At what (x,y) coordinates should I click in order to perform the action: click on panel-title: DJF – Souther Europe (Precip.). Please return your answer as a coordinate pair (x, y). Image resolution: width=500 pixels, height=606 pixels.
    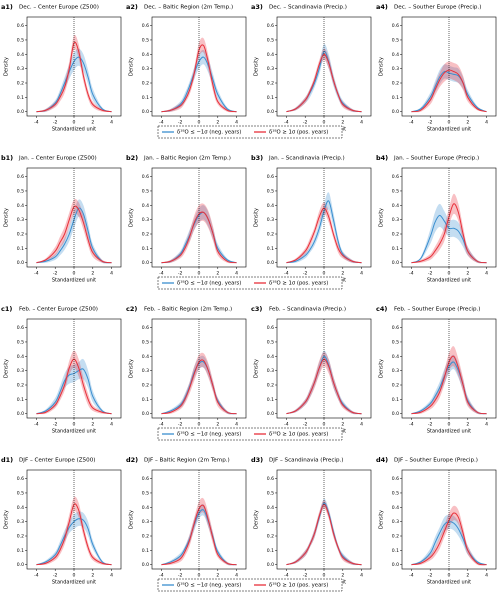
    Looking at the image, I should click on (436, 461).